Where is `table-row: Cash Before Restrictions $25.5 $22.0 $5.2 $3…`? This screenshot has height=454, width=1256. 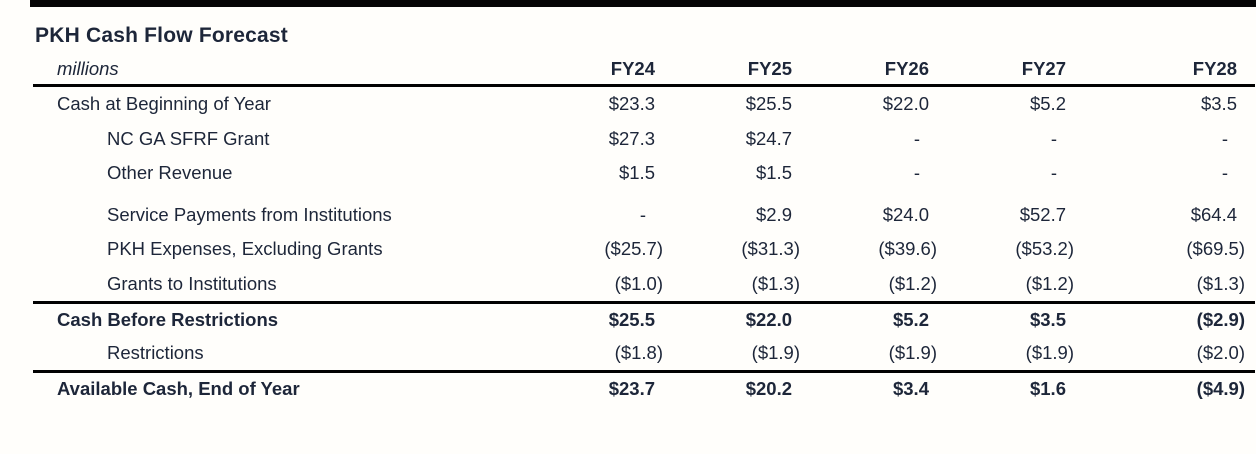
table-row: Cash Before Restrictions $25.5 $22.0 $5.2 $3… is located at coordinates (644, 318).